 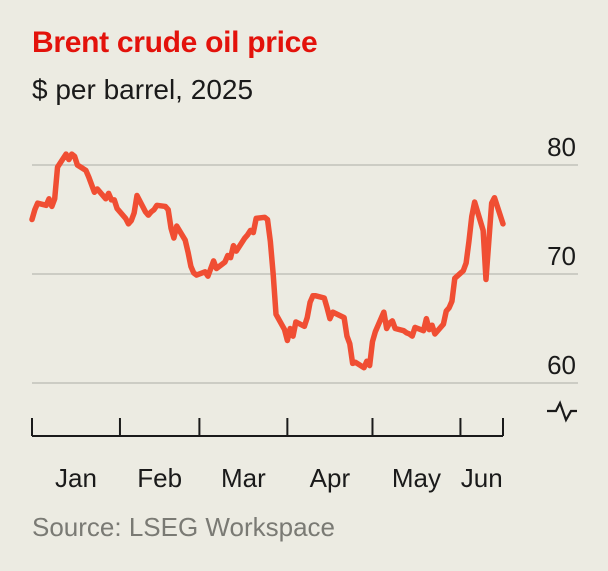 I want to click on source-note: Source: LSEG Workspace, so click(x=183, y=527).